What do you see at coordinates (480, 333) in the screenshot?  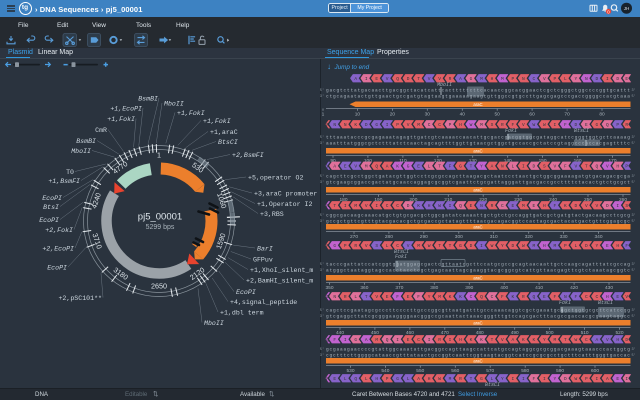 I see `svg-text: 480` at bounding box center [480, 333].